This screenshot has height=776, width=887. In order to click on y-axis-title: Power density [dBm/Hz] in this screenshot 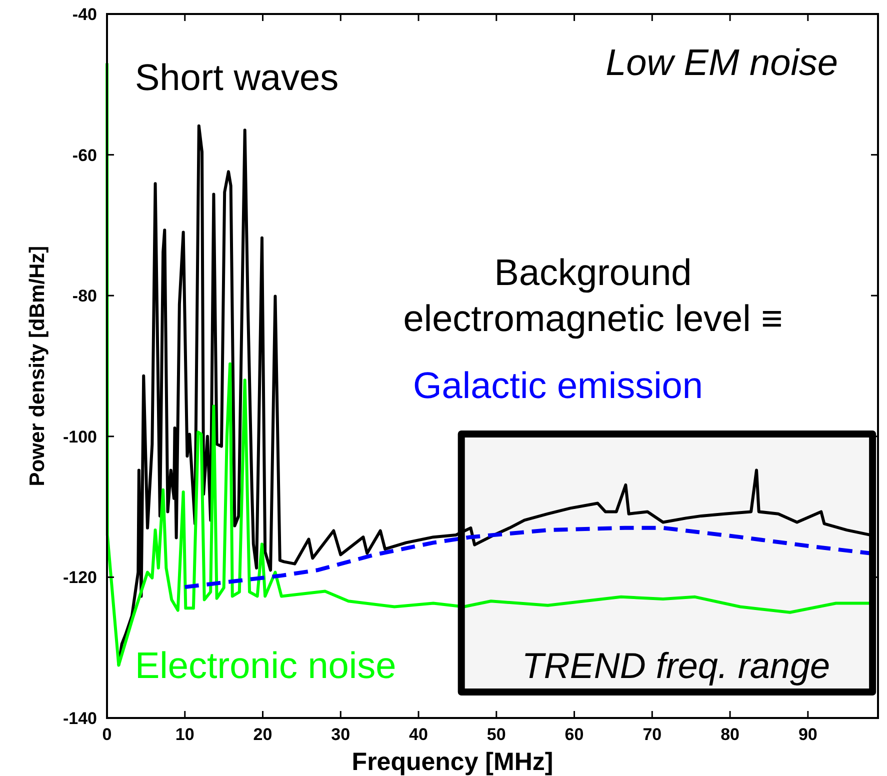, I will do `click(37, 366)`.